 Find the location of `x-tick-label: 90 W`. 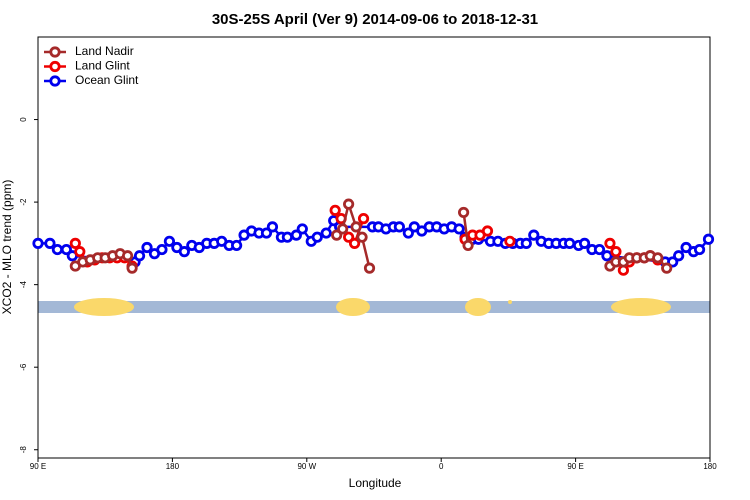

x-tick-label: 90 W is located at coordinates (306, 466).